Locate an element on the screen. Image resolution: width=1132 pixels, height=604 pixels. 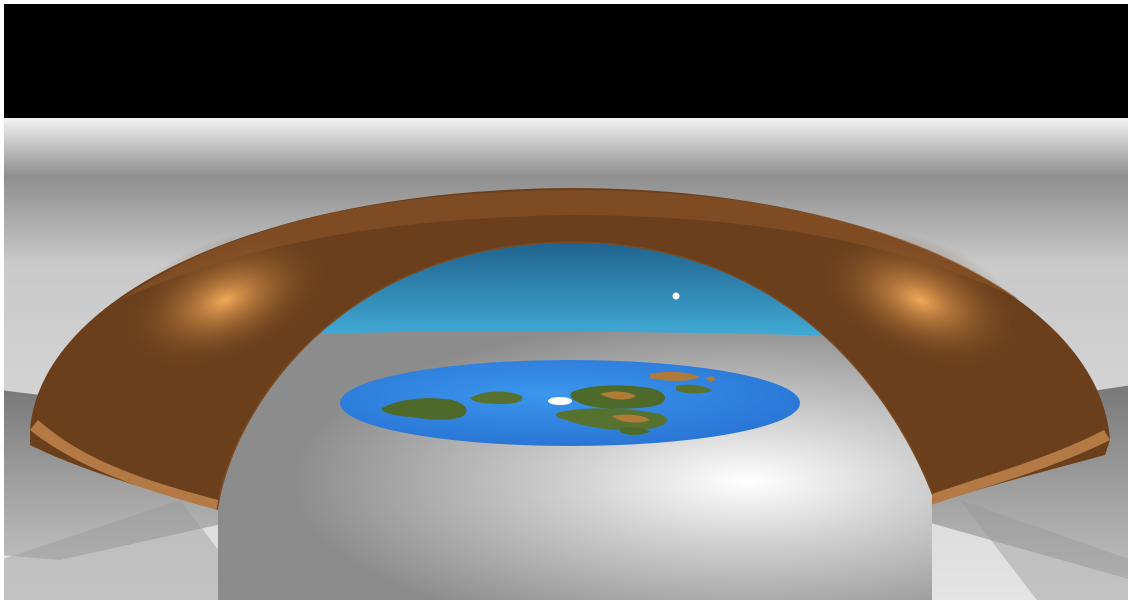
landmass-far-south is located at coordinates (635, 431).